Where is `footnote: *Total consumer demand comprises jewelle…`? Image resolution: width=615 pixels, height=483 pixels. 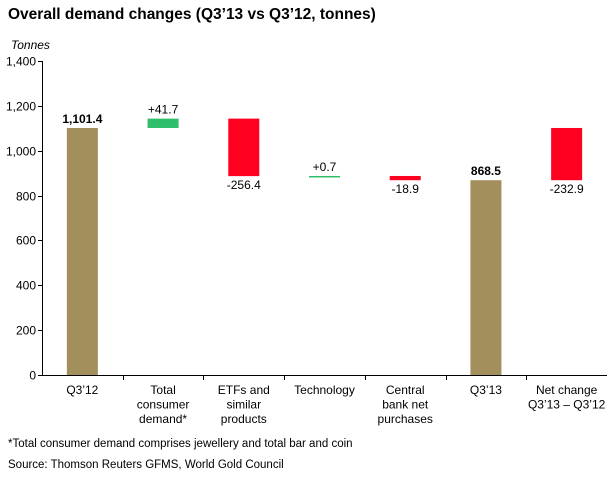
footnote: *Total consumer demand comprises jewelle… is located at coordinates (180, 444).